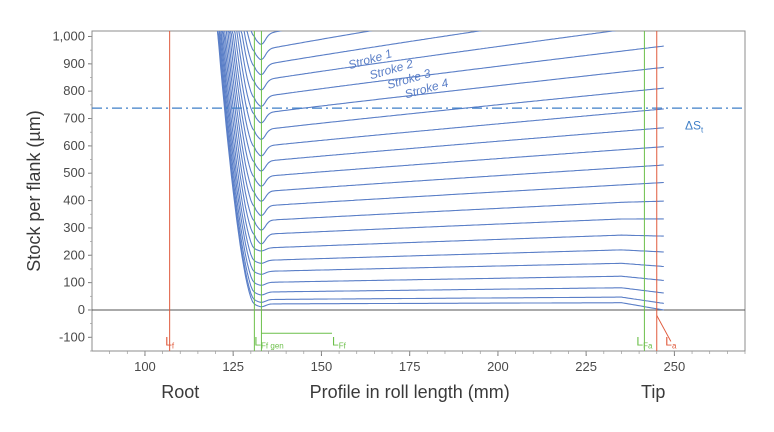 This screenshot has width=774, height=432. What do you see at coordinates (322, 366) in the screenshot?
I see `x-tick-label: 150` at bounding box center [322, 366].